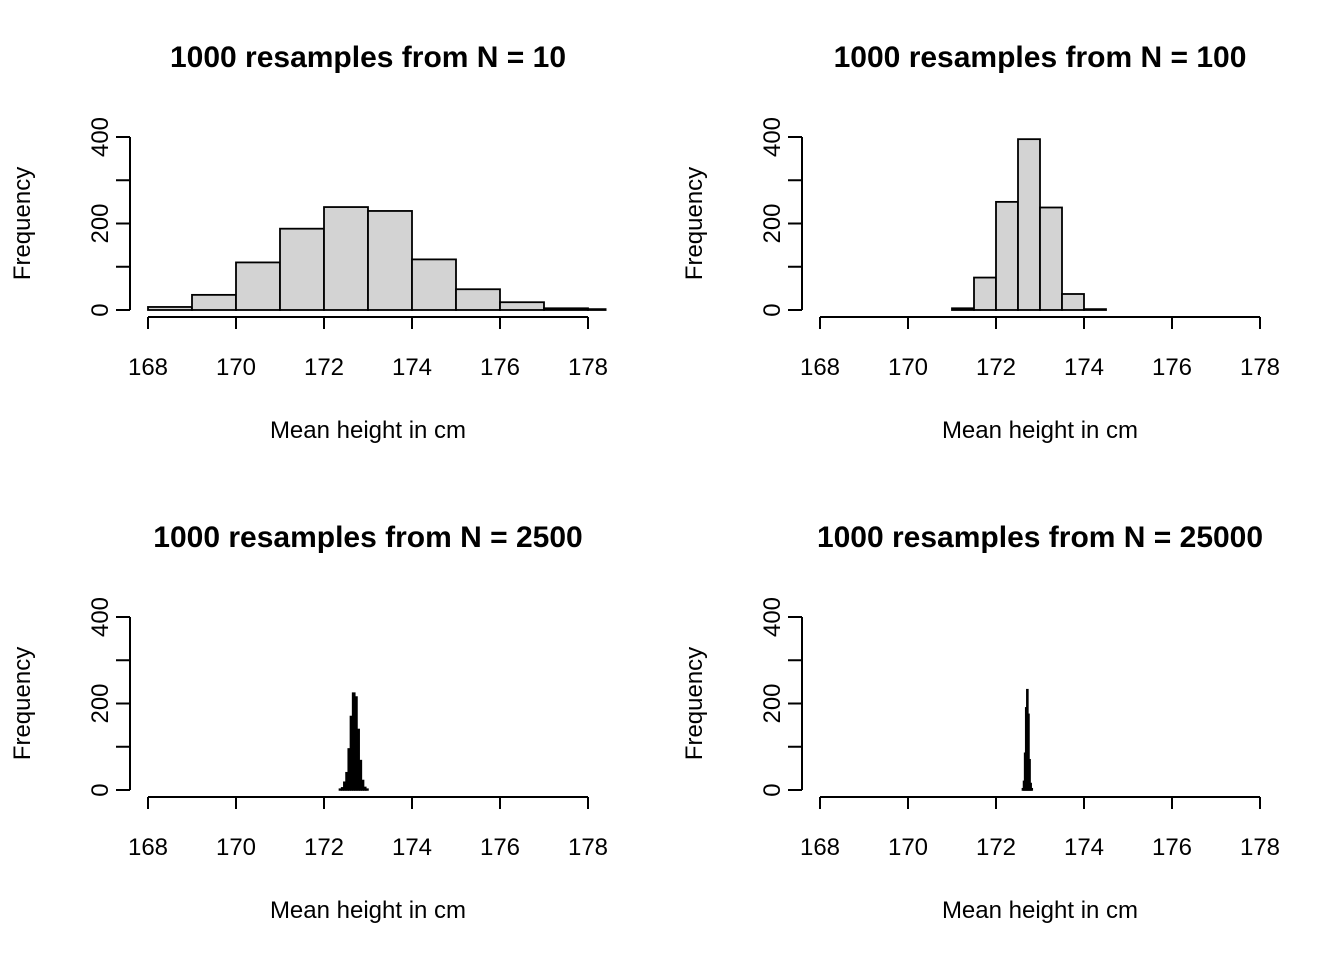 Image resolution: width=1344 pixels, height=960 pixels. Describe the element at coordinates (367, 537) in the screenshot. I see `chart-title: 1000 resamples from N = 2500` at that location.